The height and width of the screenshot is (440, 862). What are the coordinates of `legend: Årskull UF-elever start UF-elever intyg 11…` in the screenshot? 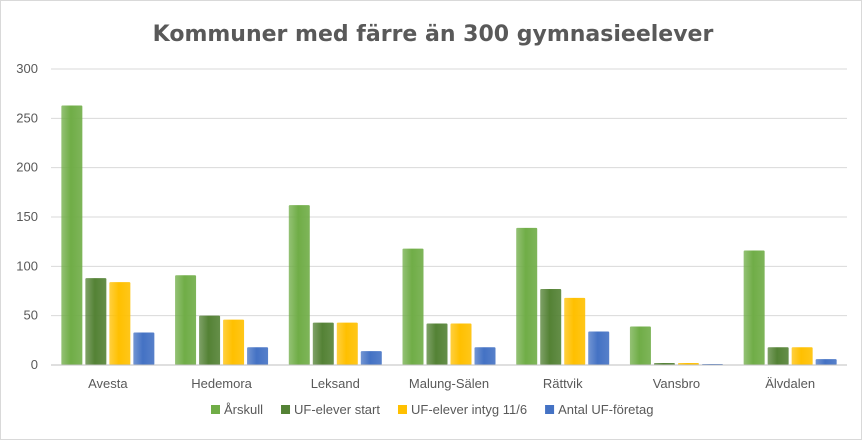 It's located at (432, 409).